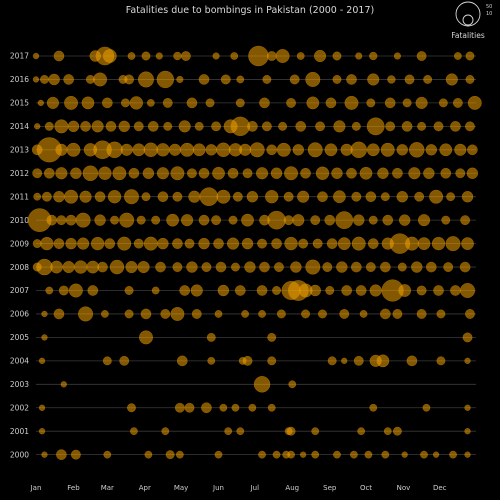 This screenshot has width=500, height=500. What do you see at coordinates (330, 488) in the screenshot?
I see `x-tick-label: Sep` at bounding box center [330, 488].